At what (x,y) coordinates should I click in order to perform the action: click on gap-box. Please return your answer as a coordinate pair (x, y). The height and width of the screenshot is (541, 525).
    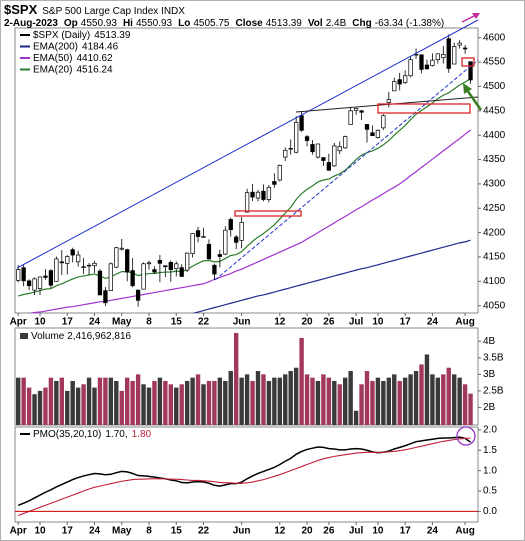
    Looking at the image, I should click on (268, 213).